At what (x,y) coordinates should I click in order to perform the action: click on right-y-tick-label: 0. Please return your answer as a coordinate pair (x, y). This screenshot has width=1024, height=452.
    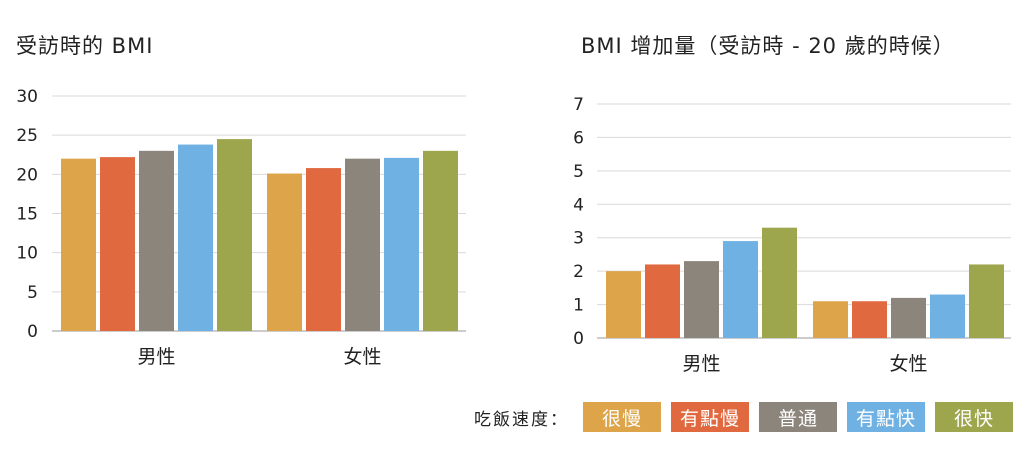
    Looking at the image, I should click on (578, 339).